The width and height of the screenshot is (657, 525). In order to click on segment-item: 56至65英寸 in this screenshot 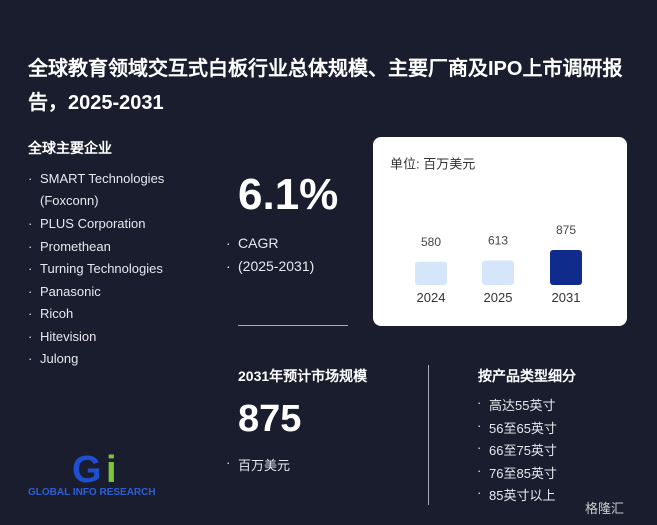, I will do `click(517, 427)`.